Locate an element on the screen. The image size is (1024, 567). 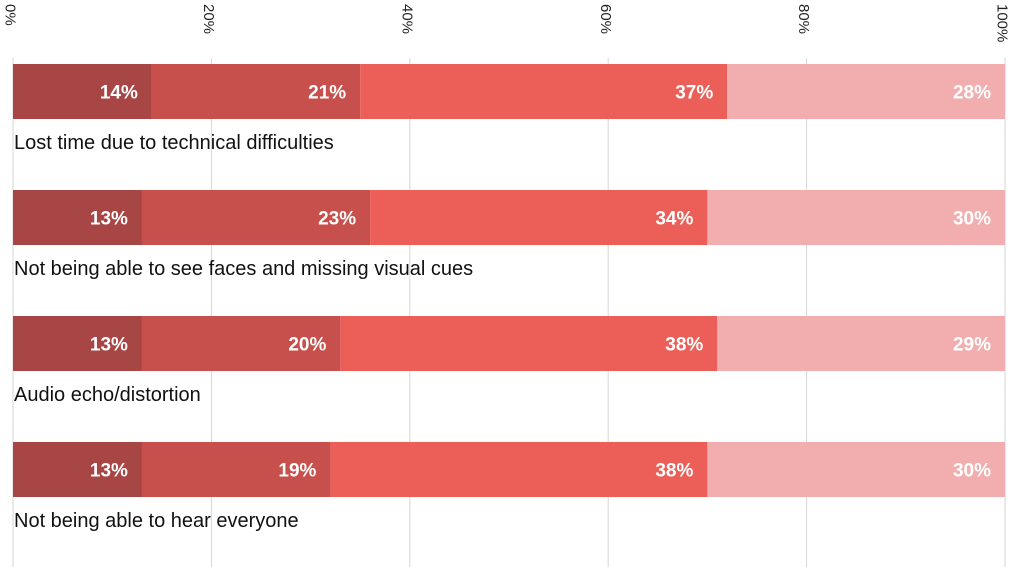
data-label-row4-seg1: 13% is located at coordinates (109, 471).